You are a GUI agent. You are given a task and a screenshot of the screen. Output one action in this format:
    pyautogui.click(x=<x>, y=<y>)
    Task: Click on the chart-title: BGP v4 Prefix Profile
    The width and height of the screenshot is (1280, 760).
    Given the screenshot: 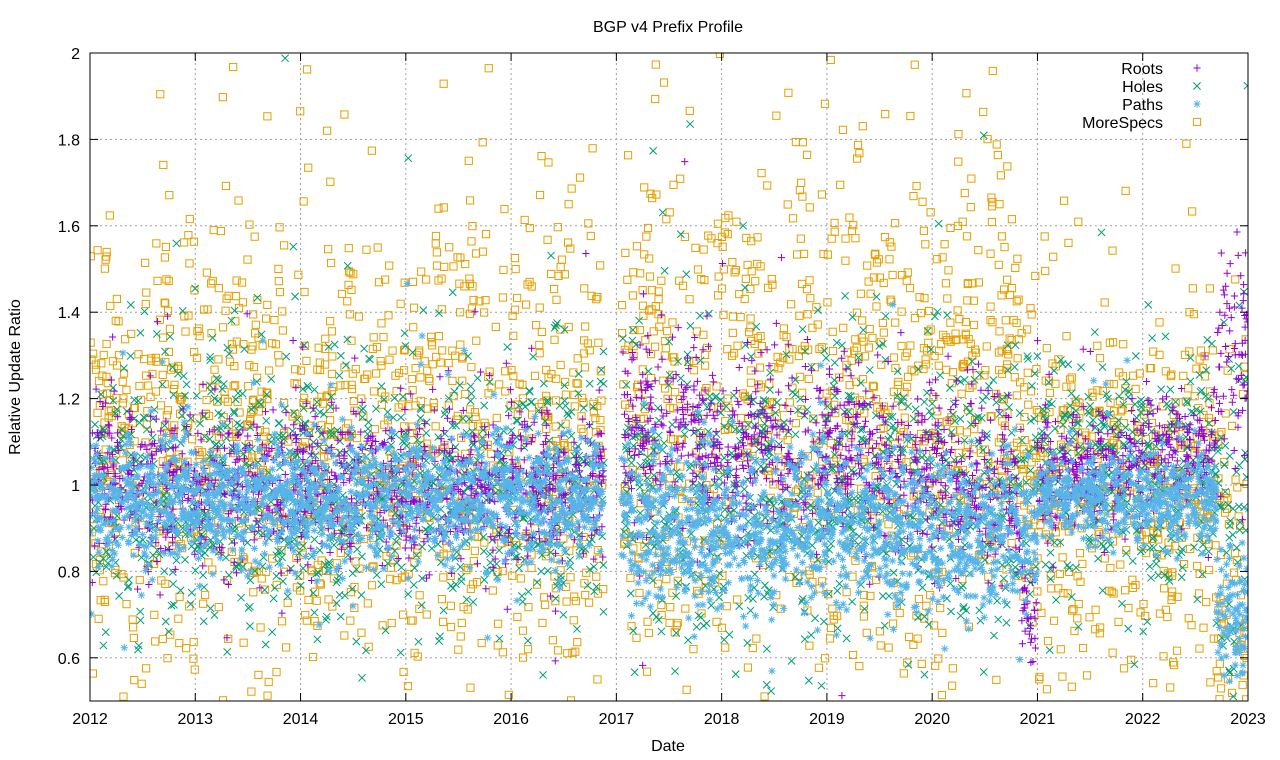 What is the action you would take?
    pyautogui.click(x=668, y=27)
    